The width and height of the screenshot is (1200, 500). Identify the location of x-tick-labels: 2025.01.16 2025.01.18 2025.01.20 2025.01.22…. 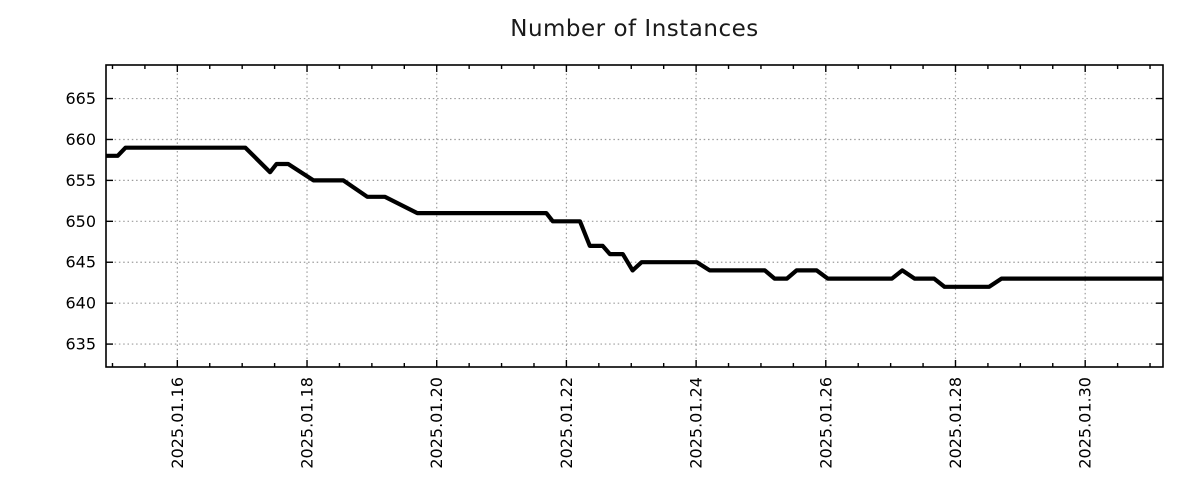
(631, 423).